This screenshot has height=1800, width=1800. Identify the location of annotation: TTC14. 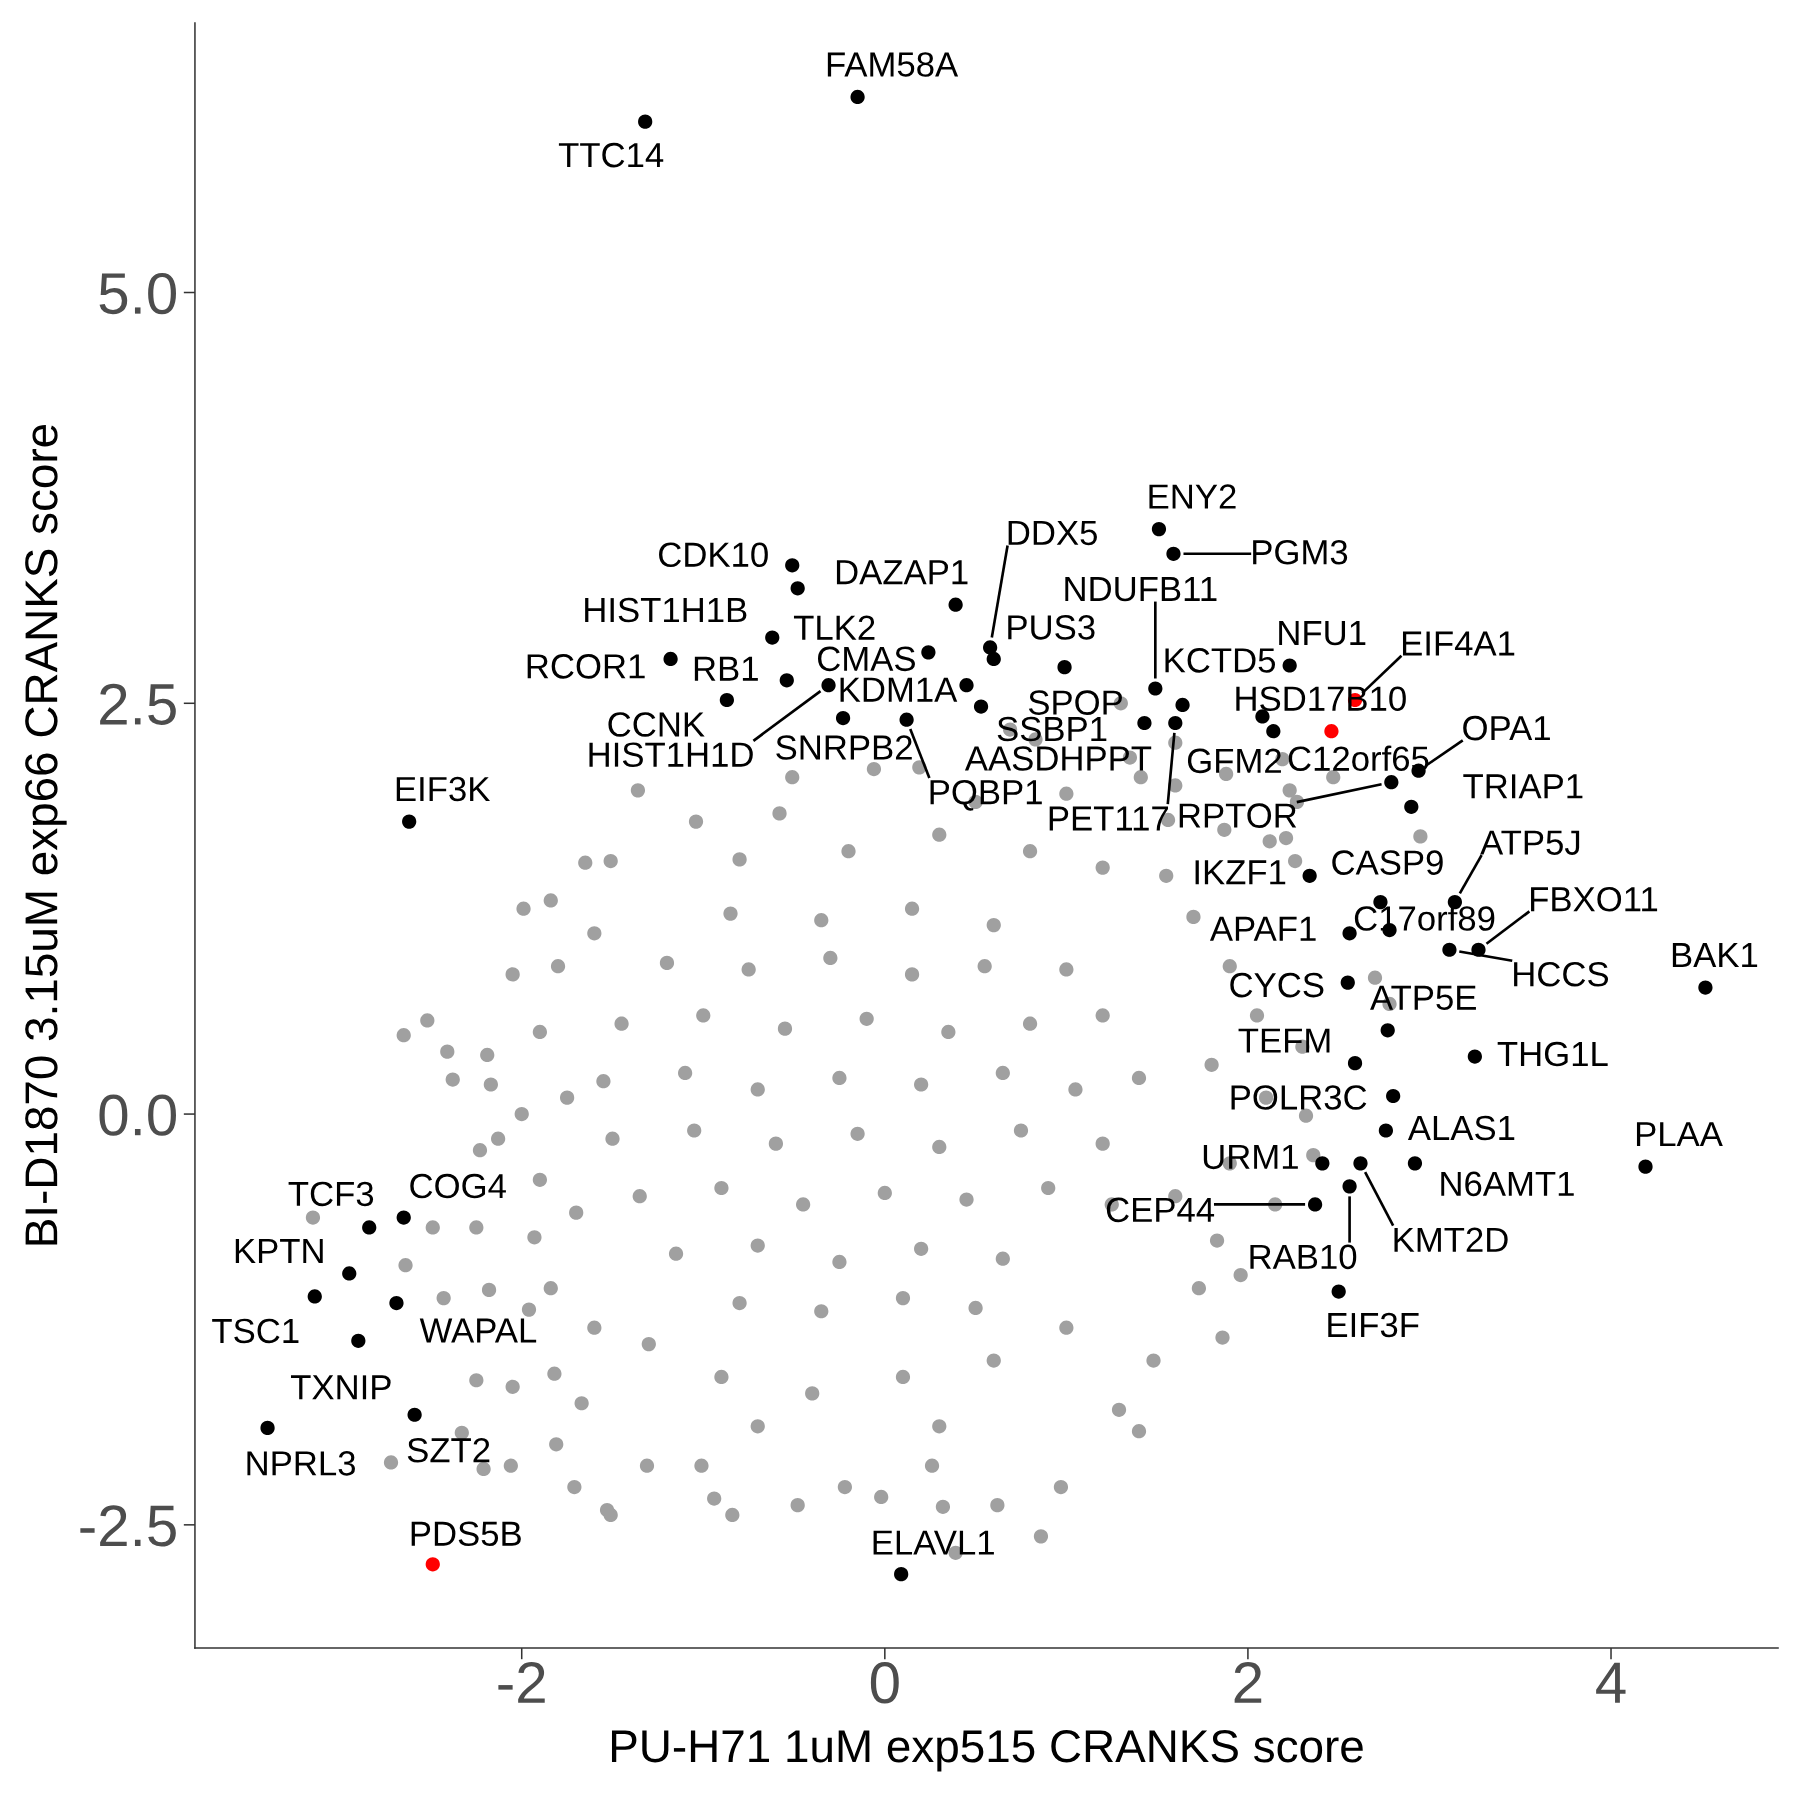
(611, 155).